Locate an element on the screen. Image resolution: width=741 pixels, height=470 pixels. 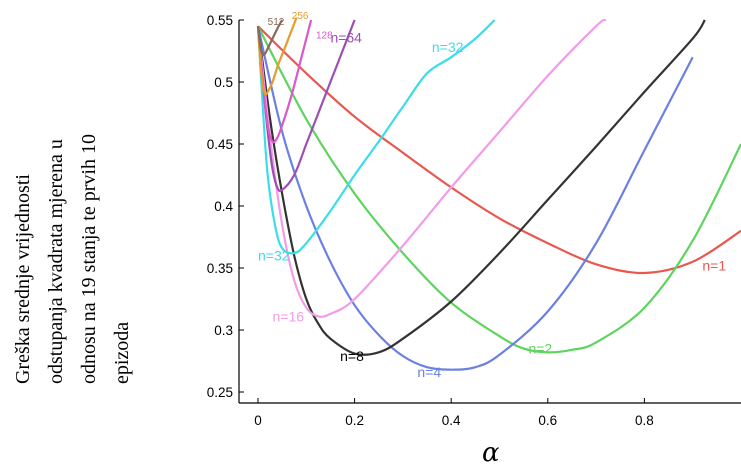
x-tick-label: 0.6 is located at coordinates (547, 420).